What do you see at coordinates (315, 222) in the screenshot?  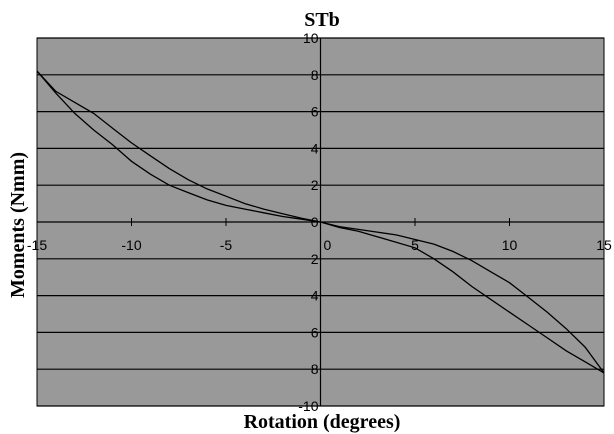 I see `y-tick-label: 0` at bounding box center [315, 222].